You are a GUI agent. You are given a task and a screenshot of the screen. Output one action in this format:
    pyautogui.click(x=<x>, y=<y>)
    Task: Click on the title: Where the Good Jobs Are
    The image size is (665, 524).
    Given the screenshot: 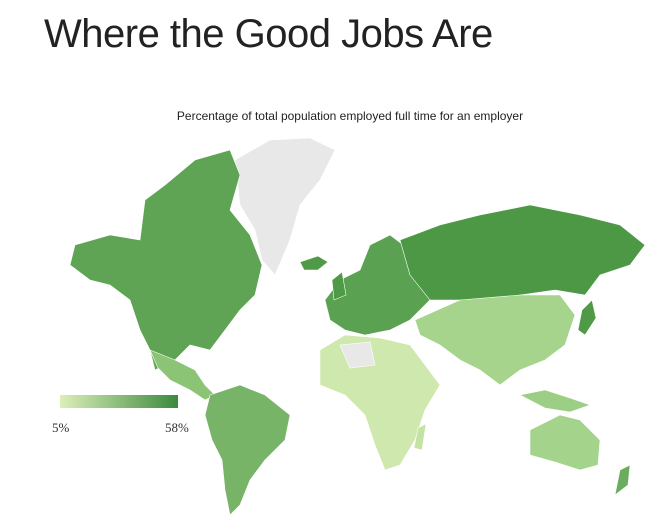 What is the action you would take?
    pyautogui.click(x=268, y=34)
    